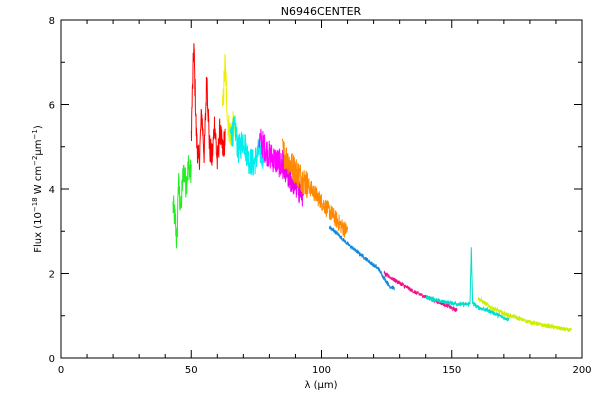  I want to click on y-label-mid: W cm, so click(38, 181).